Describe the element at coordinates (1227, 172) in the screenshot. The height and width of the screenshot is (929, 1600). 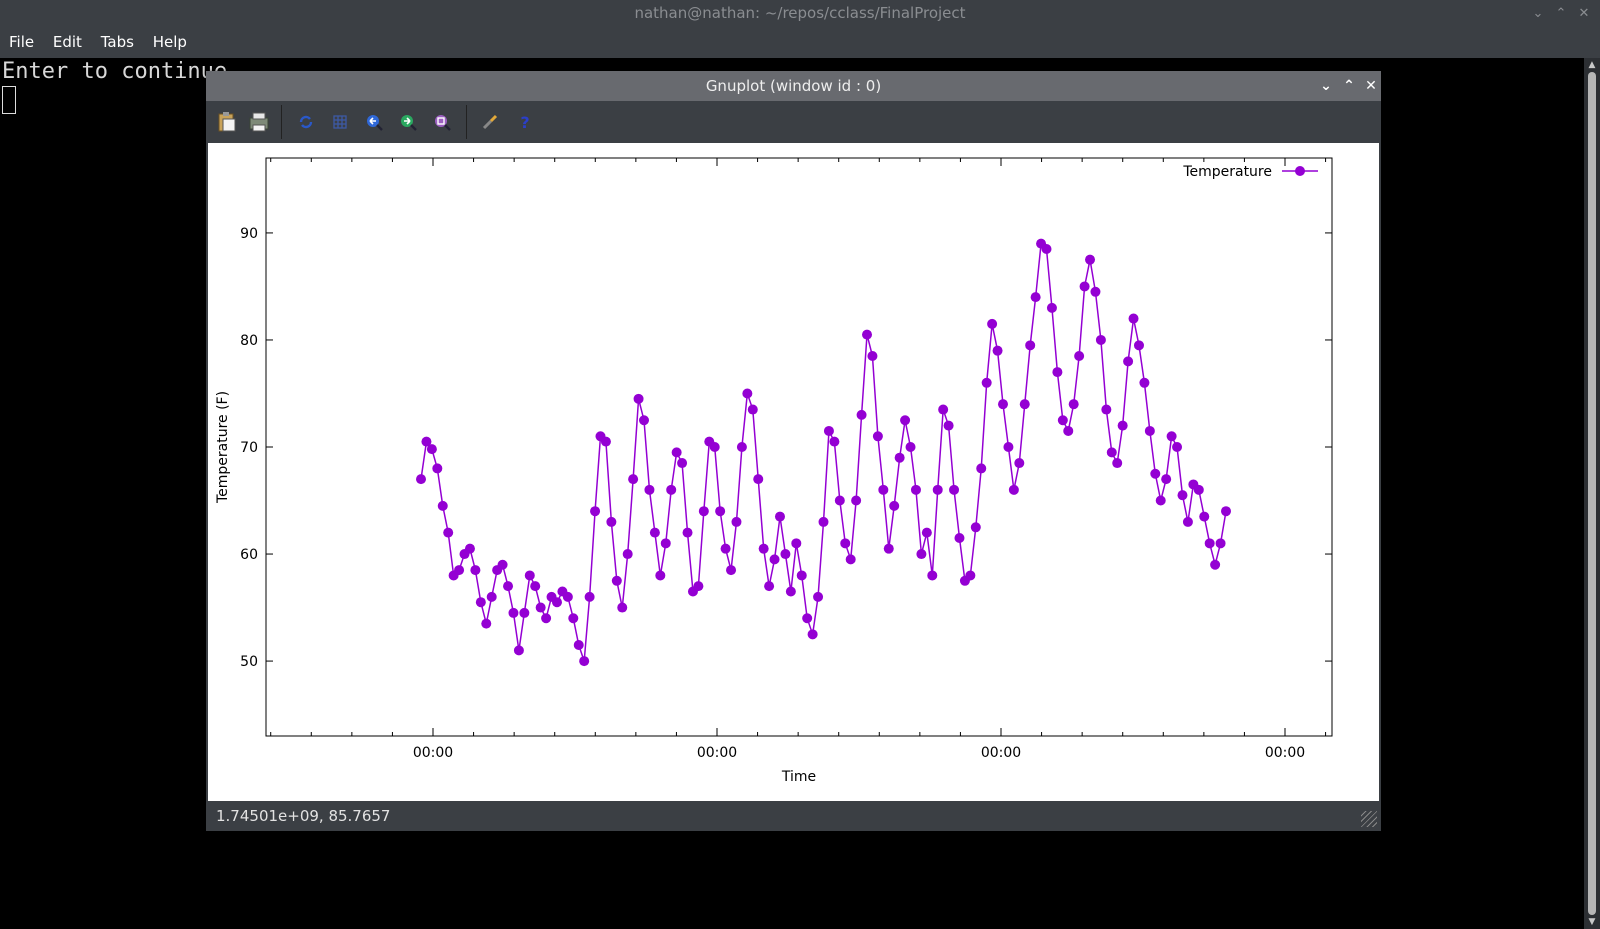
I see `legend-label: Temperature` at that location.